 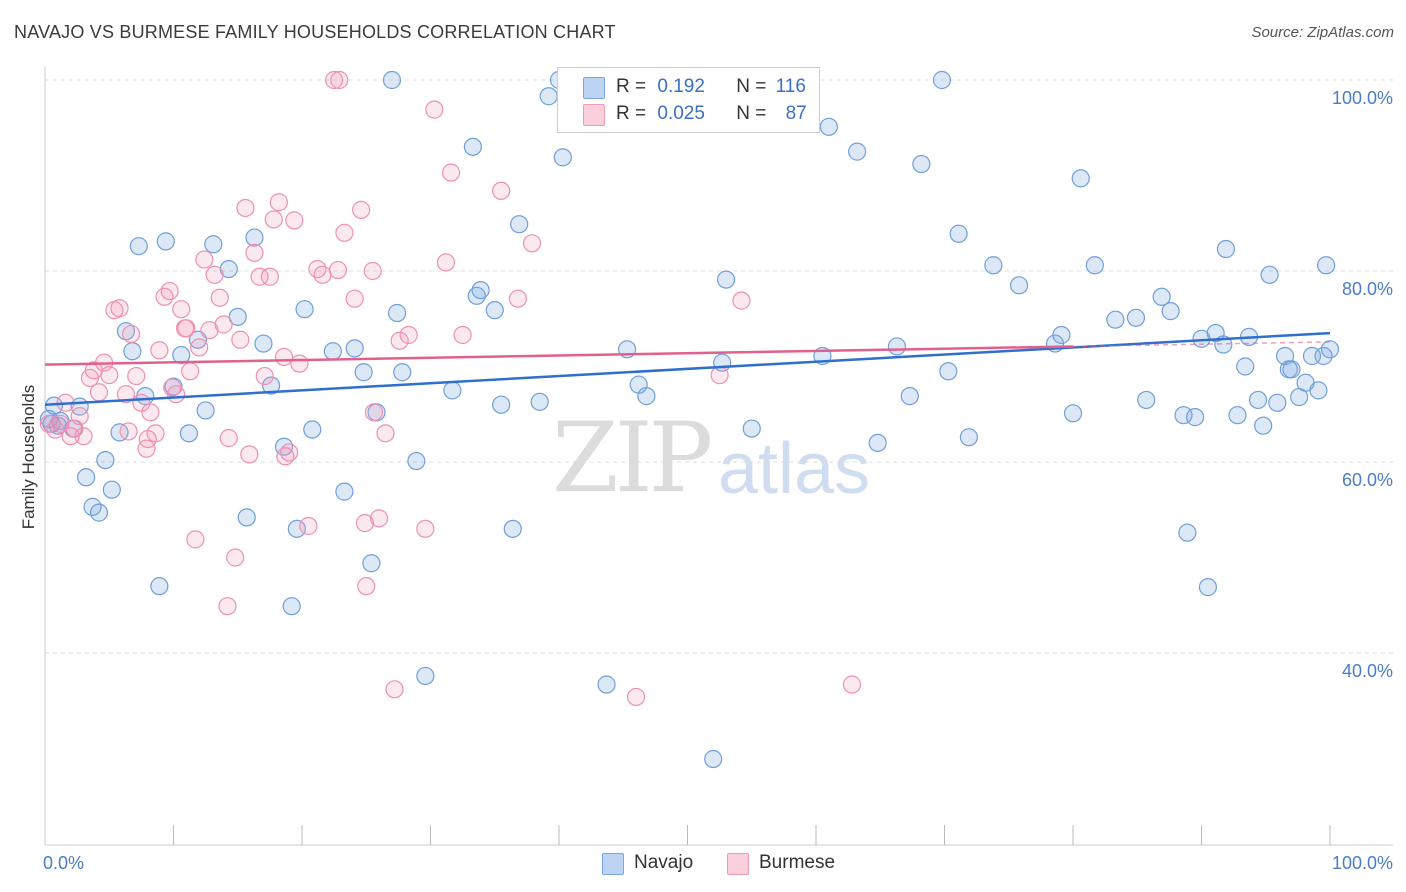 I want to click on legend-n-value: 116, so click(x=790, y=86).